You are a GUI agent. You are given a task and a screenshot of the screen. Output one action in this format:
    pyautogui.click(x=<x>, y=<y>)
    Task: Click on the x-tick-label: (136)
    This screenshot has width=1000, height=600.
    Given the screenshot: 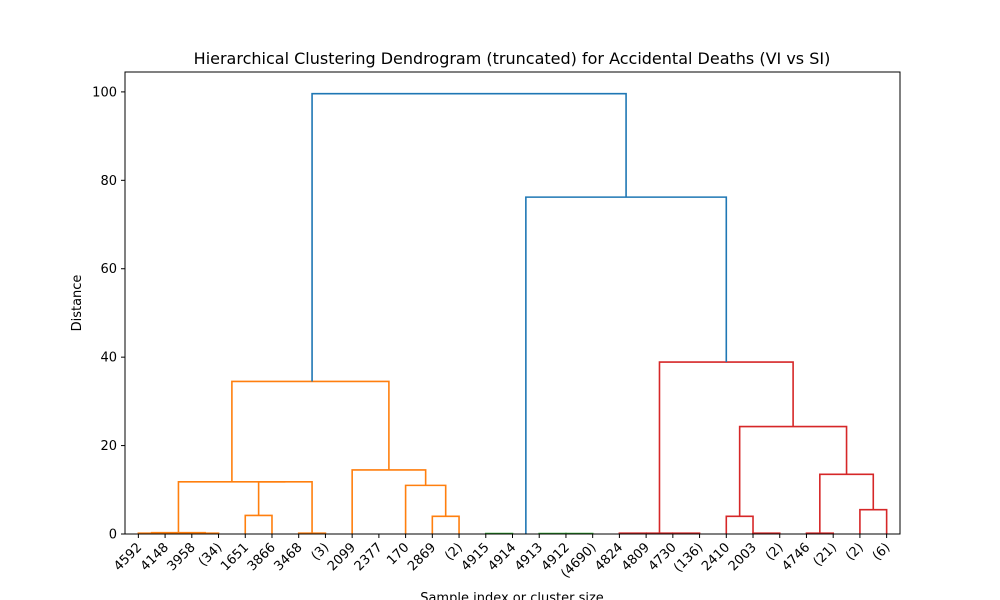 What is the action you would take?
    pyautogui.click(x=688, y=557)
    